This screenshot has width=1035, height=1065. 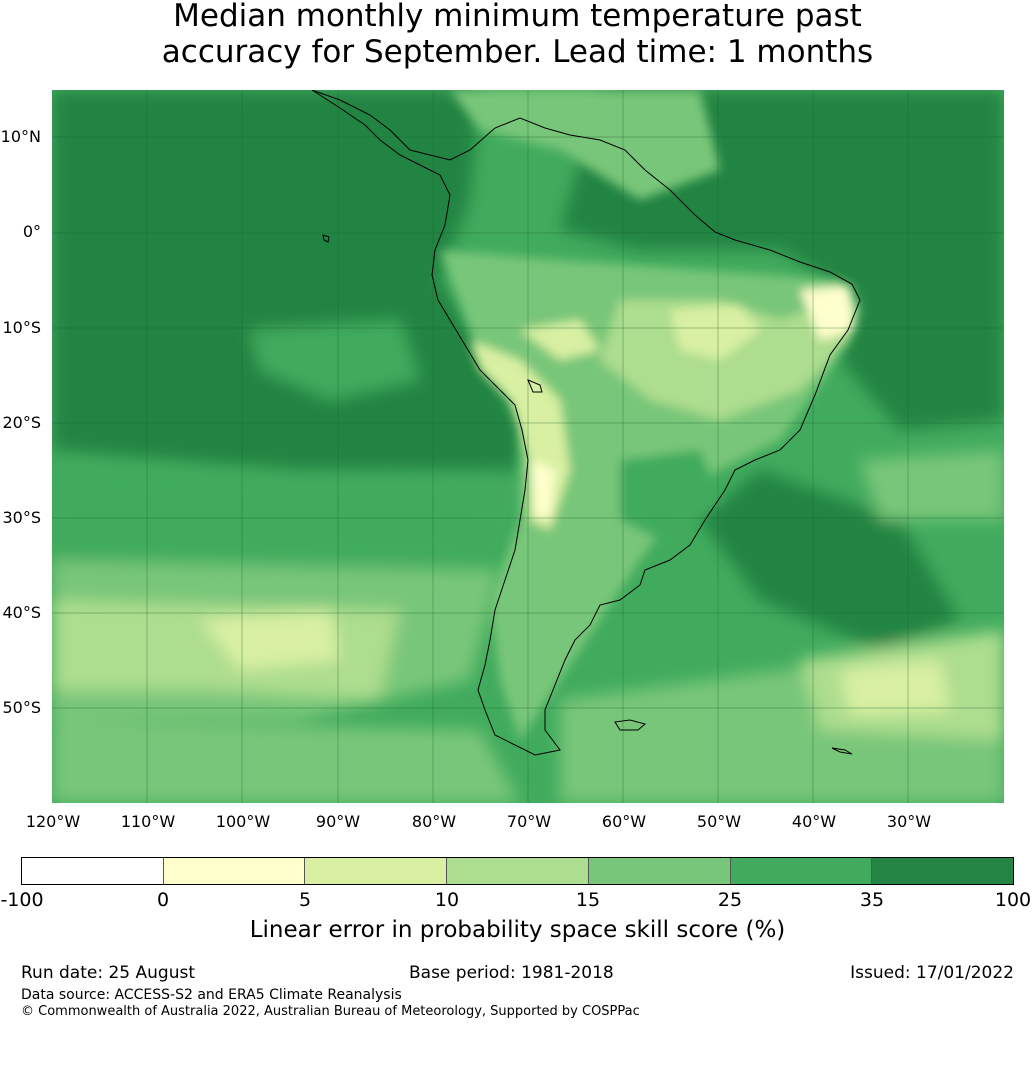 What do you see at coordinates (535, 386) in the screenshot?
I see `lake-titicaca` at bounding box center [535, 386].